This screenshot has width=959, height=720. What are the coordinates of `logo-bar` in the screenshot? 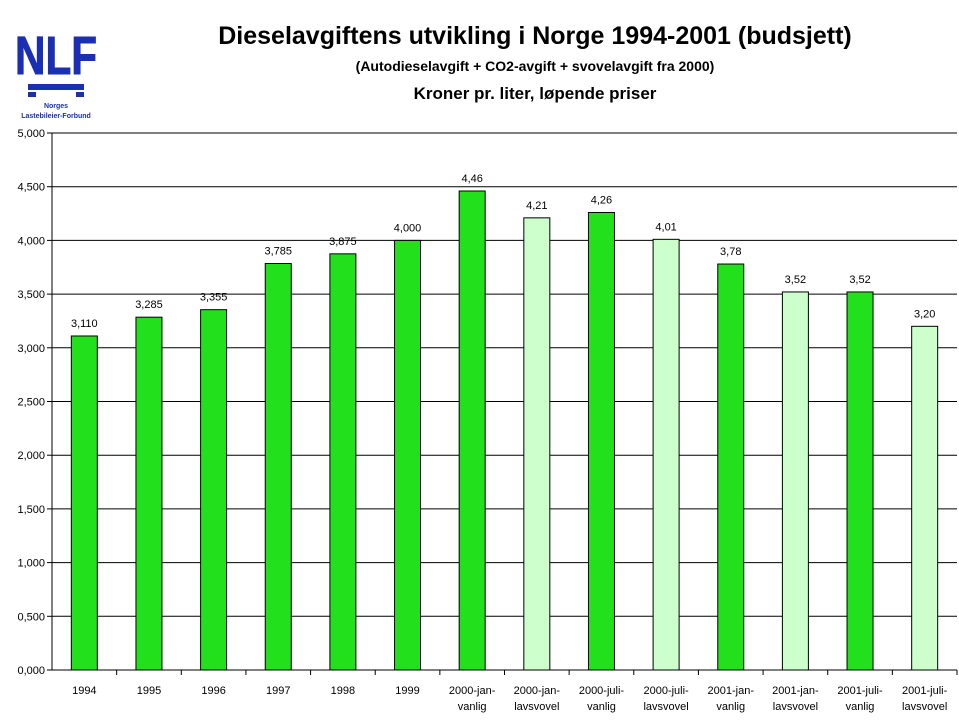 It's located at (56, 87).